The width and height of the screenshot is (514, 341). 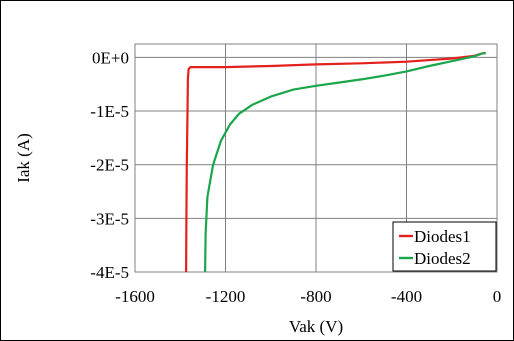 I want to click on y-tick-label: -1E-5, so click(x=109, y=111).